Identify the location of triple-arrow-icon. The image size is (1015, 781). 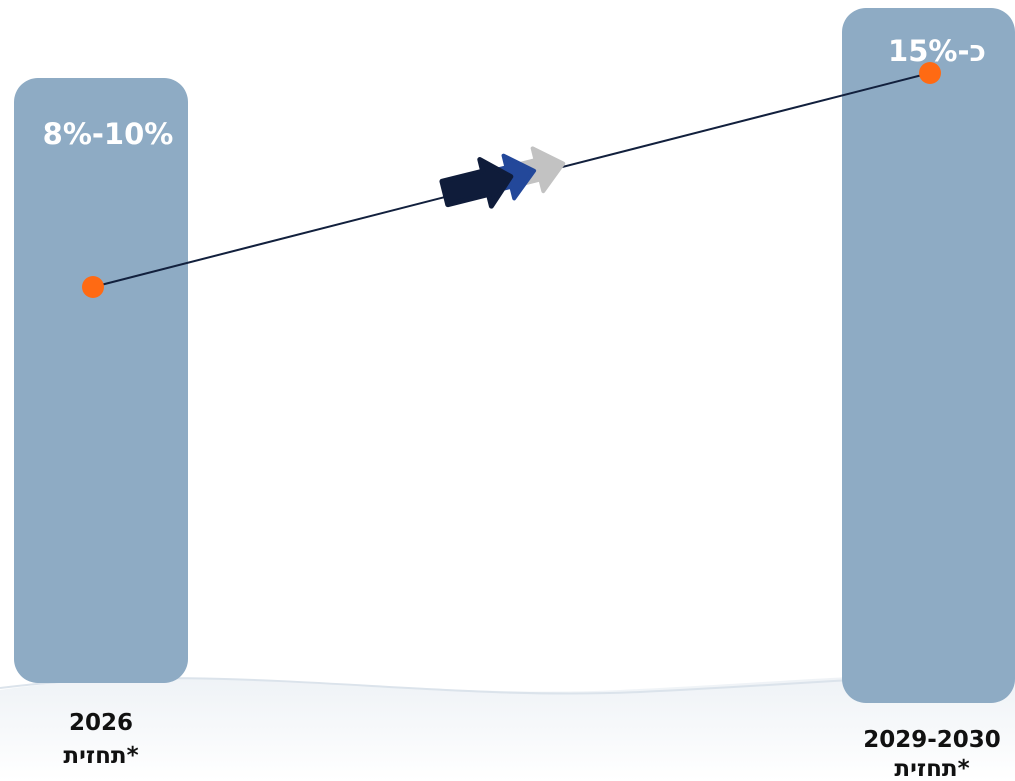
(502, 177).